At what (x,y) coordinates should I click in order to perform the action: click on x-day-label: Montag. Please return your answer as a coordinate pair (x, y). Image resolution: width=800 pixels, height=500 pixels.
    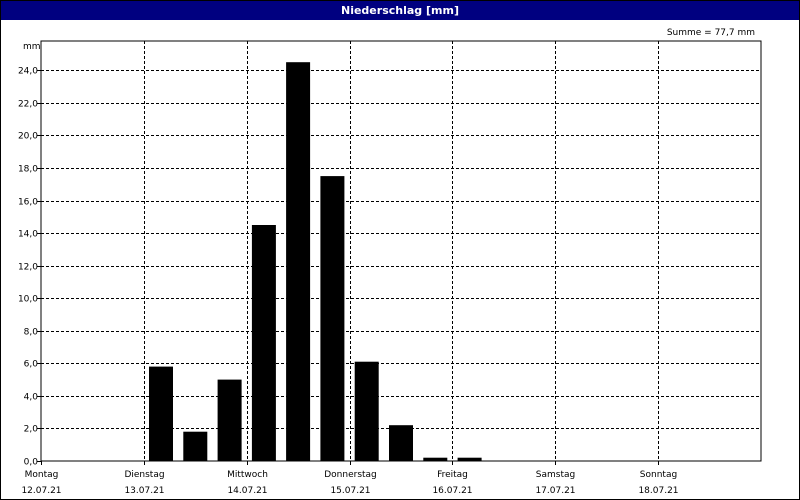
    Looking at the image, I should click on (42, 475).